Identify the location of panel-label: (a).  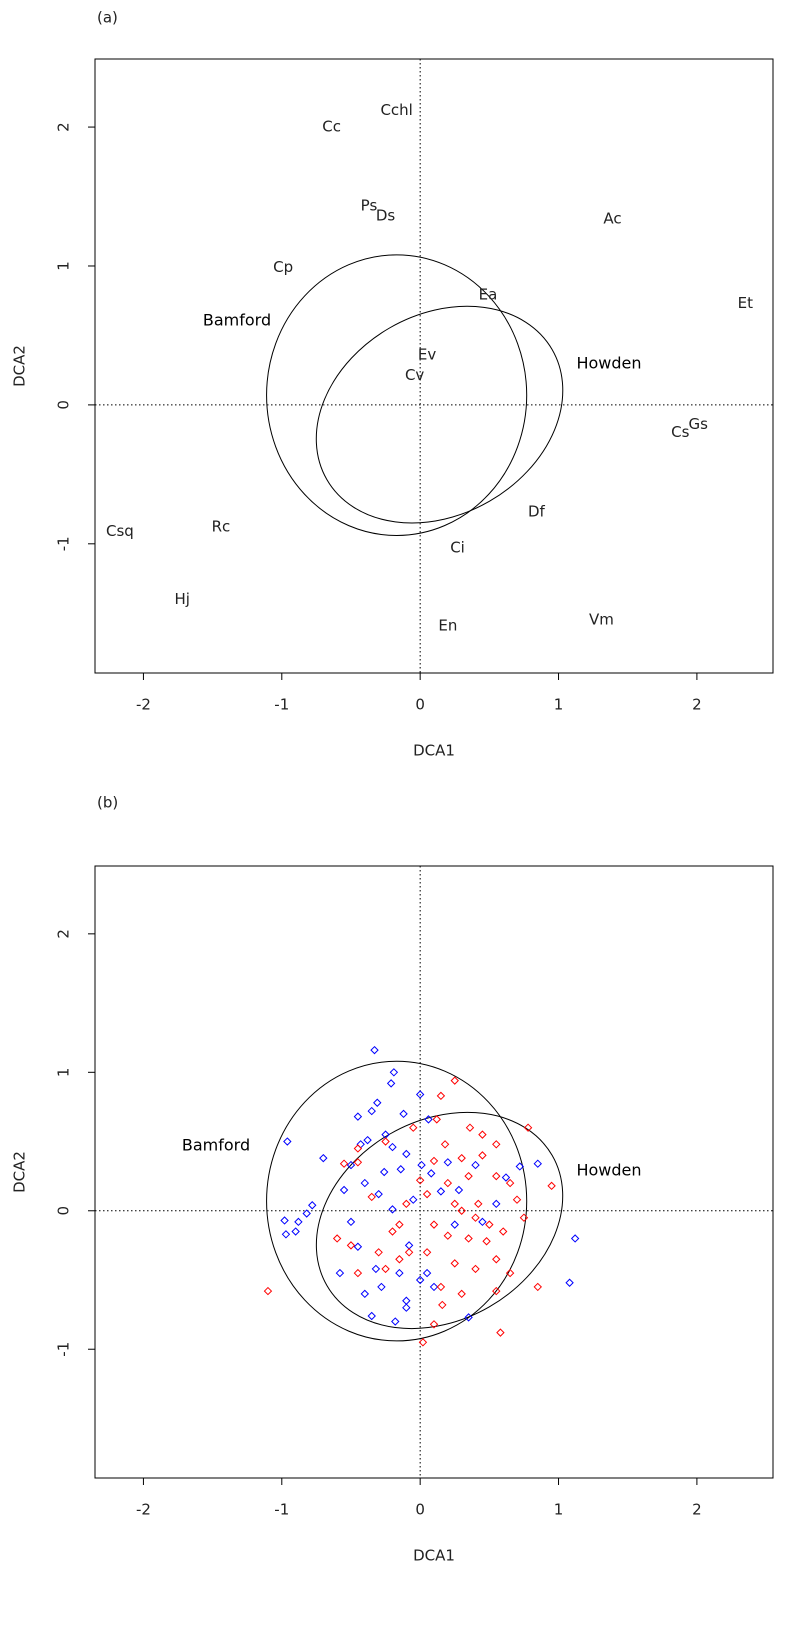
(107, 18).